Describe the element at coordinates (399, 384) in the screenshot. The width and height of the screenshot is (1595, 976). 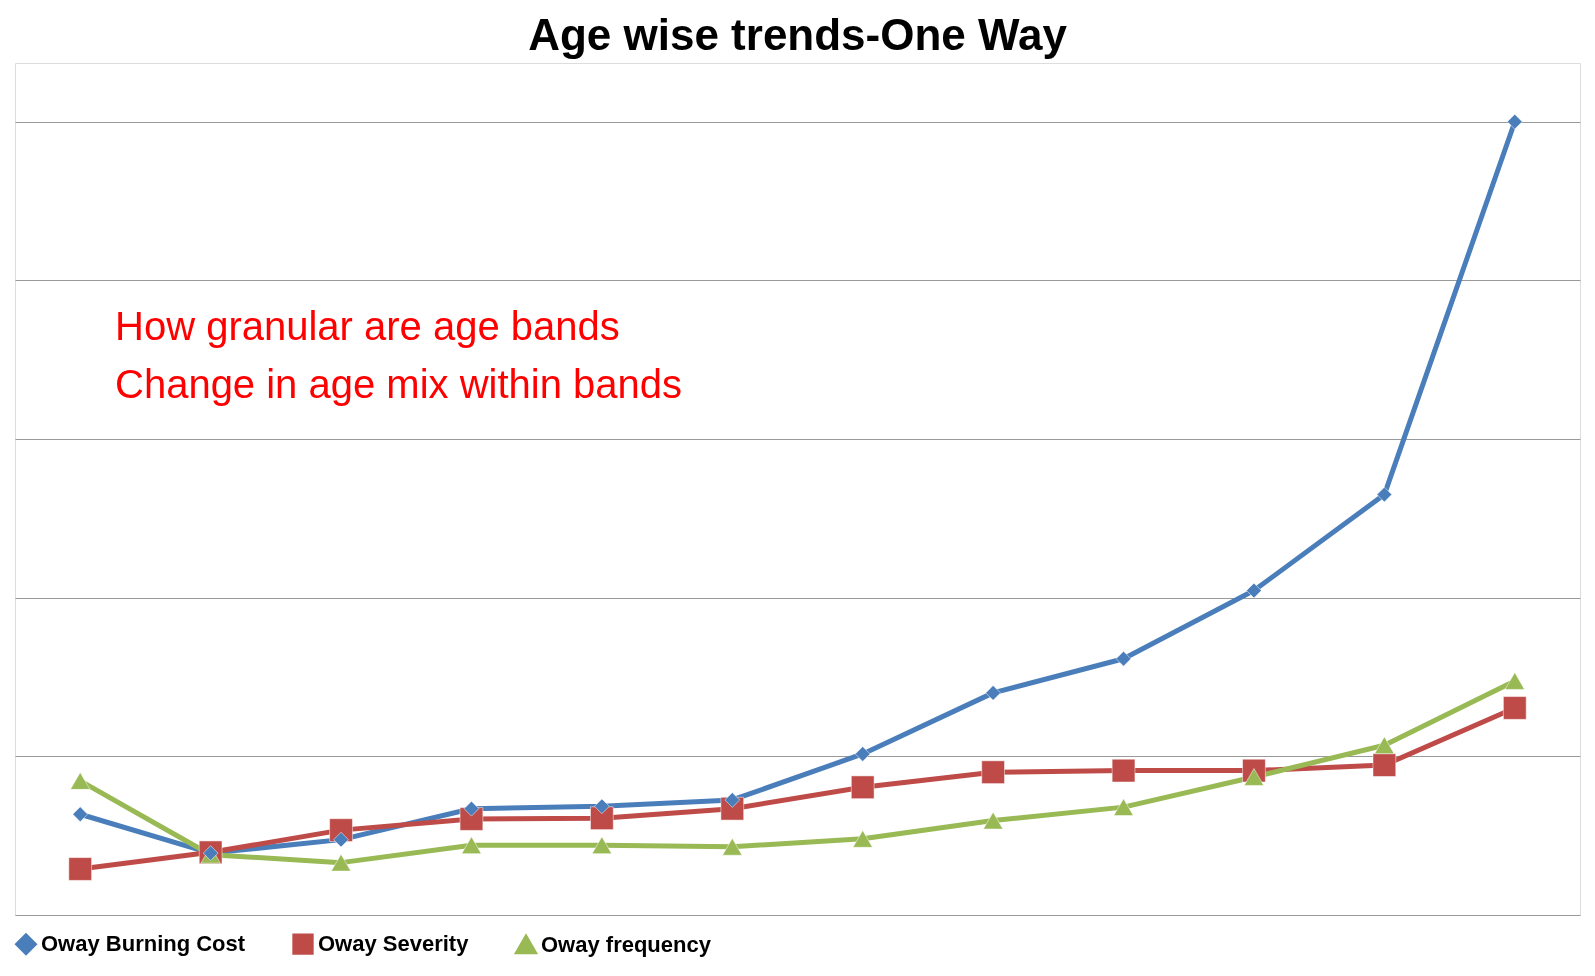
I see `annotation: Change in age mix within bands` at that location.